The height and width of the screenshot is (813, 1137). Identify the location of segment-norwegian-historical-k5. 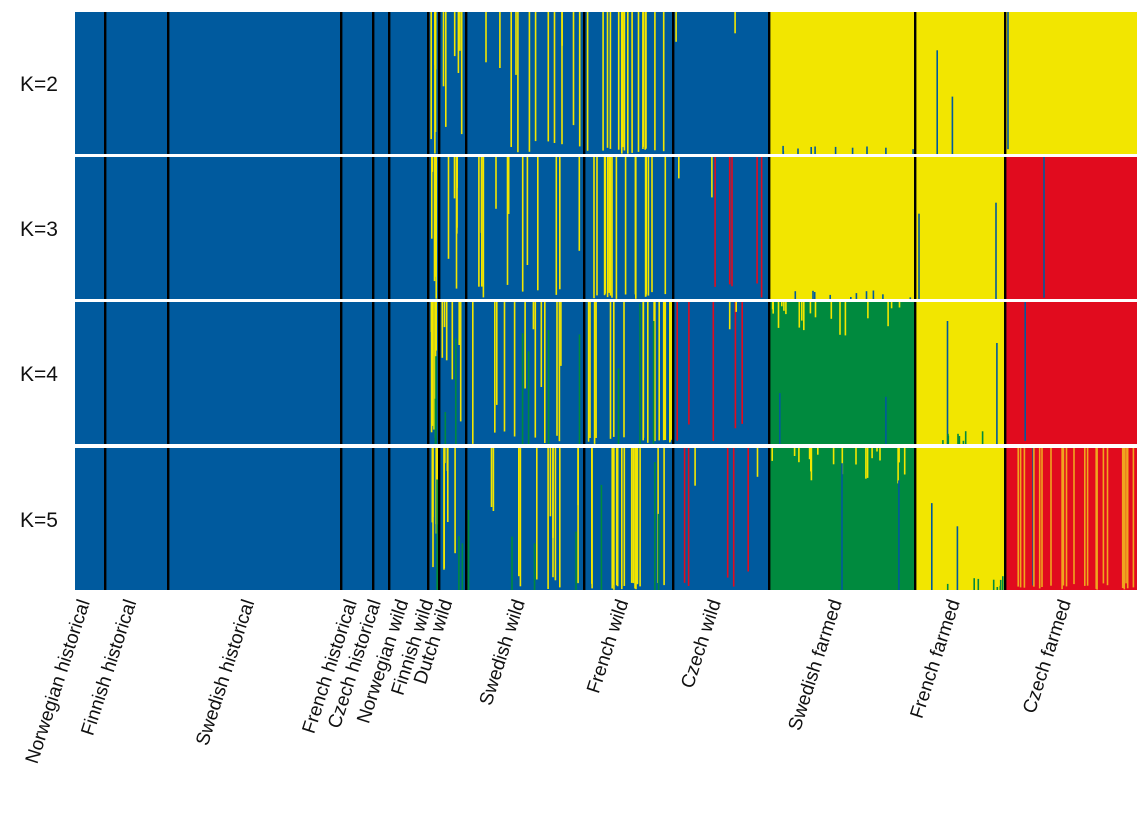
(90, 519).